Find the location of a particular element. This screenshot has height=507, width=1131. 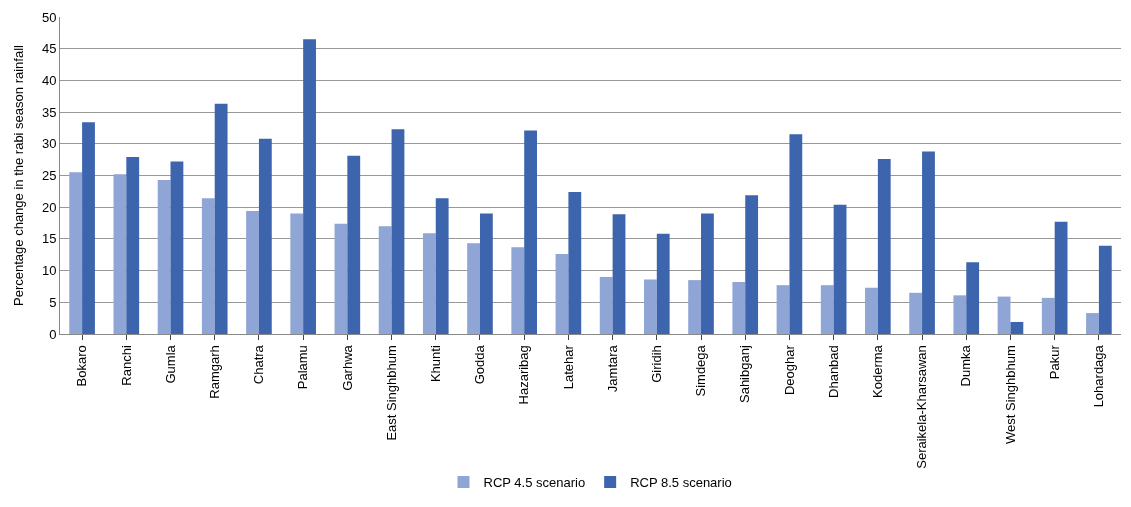

x-tick-label: East Singhbhum is located at coordinates (391, 393).